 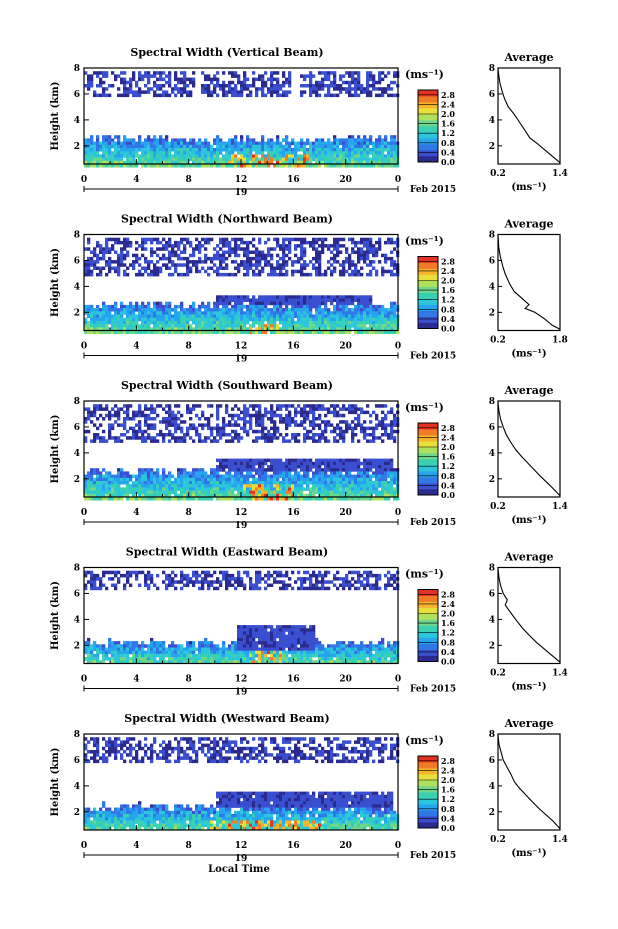 What do you see at coordinates (428, 159) in the screenshot?
I see `colorbar-swatch` at bounding box center [428, 159].